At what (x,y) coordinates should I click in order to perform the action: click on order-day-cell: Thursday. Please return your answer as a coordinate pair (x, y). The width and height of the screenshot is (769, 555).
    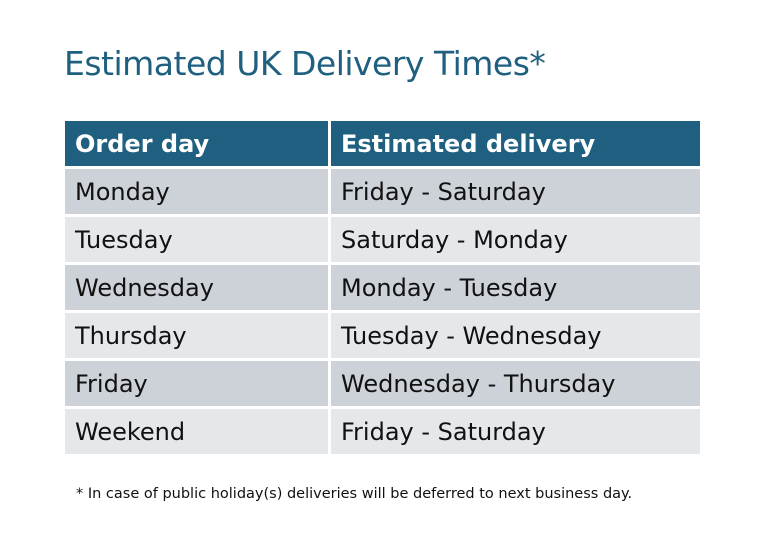
    Looking at the image, I should click on (196, 335).